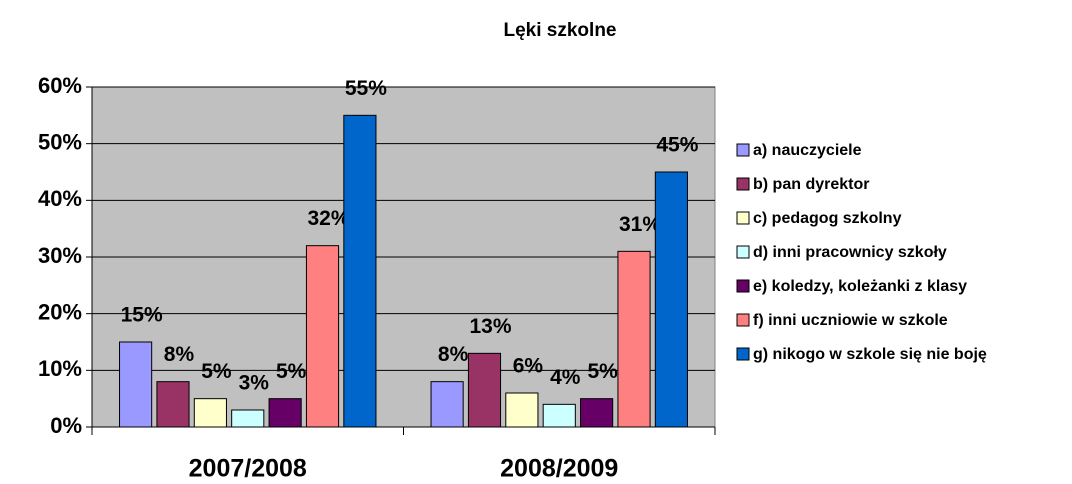 Image resolution: width=1072 pixels, height=484 pixels. What do you see at coordinates (811, 184) in the screenshot?
I see `legend-label: b) pan dyrektor` at bounding box center [811, 184].